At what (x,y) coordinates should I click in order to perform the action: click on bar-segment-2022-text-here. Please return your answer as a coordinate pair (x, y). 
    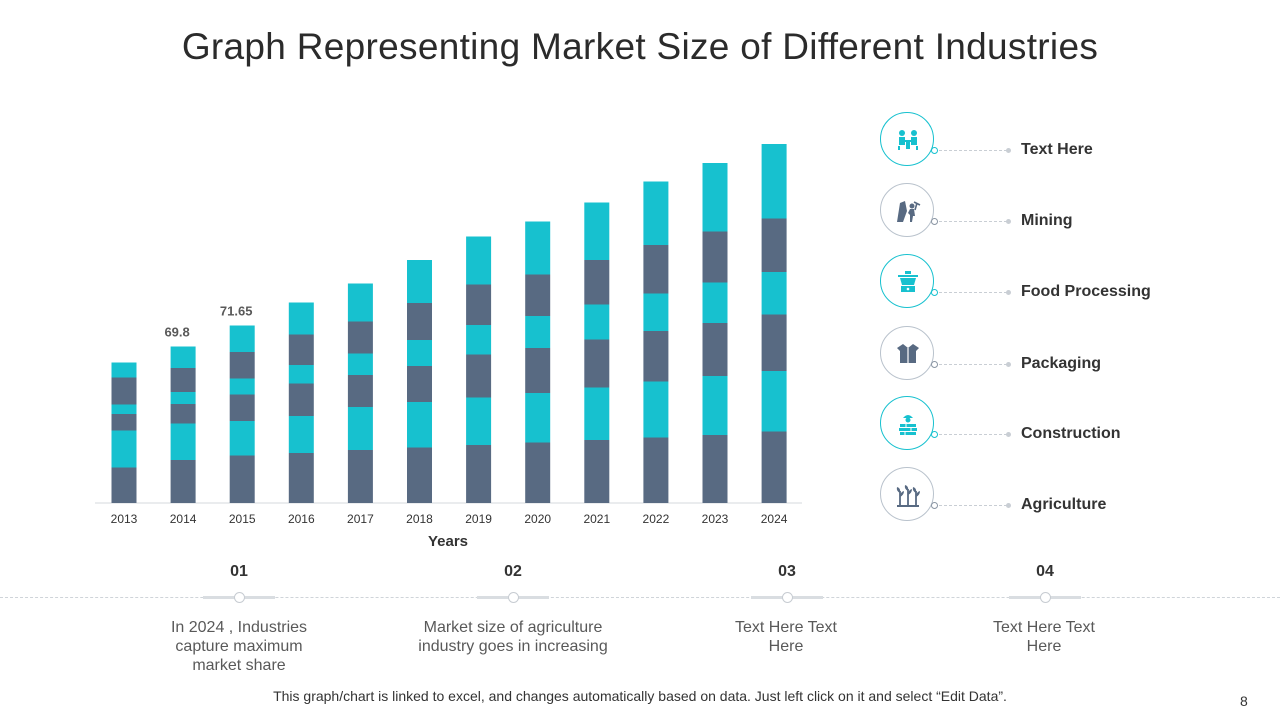
    Looking at the image, I should click on (656, 213).